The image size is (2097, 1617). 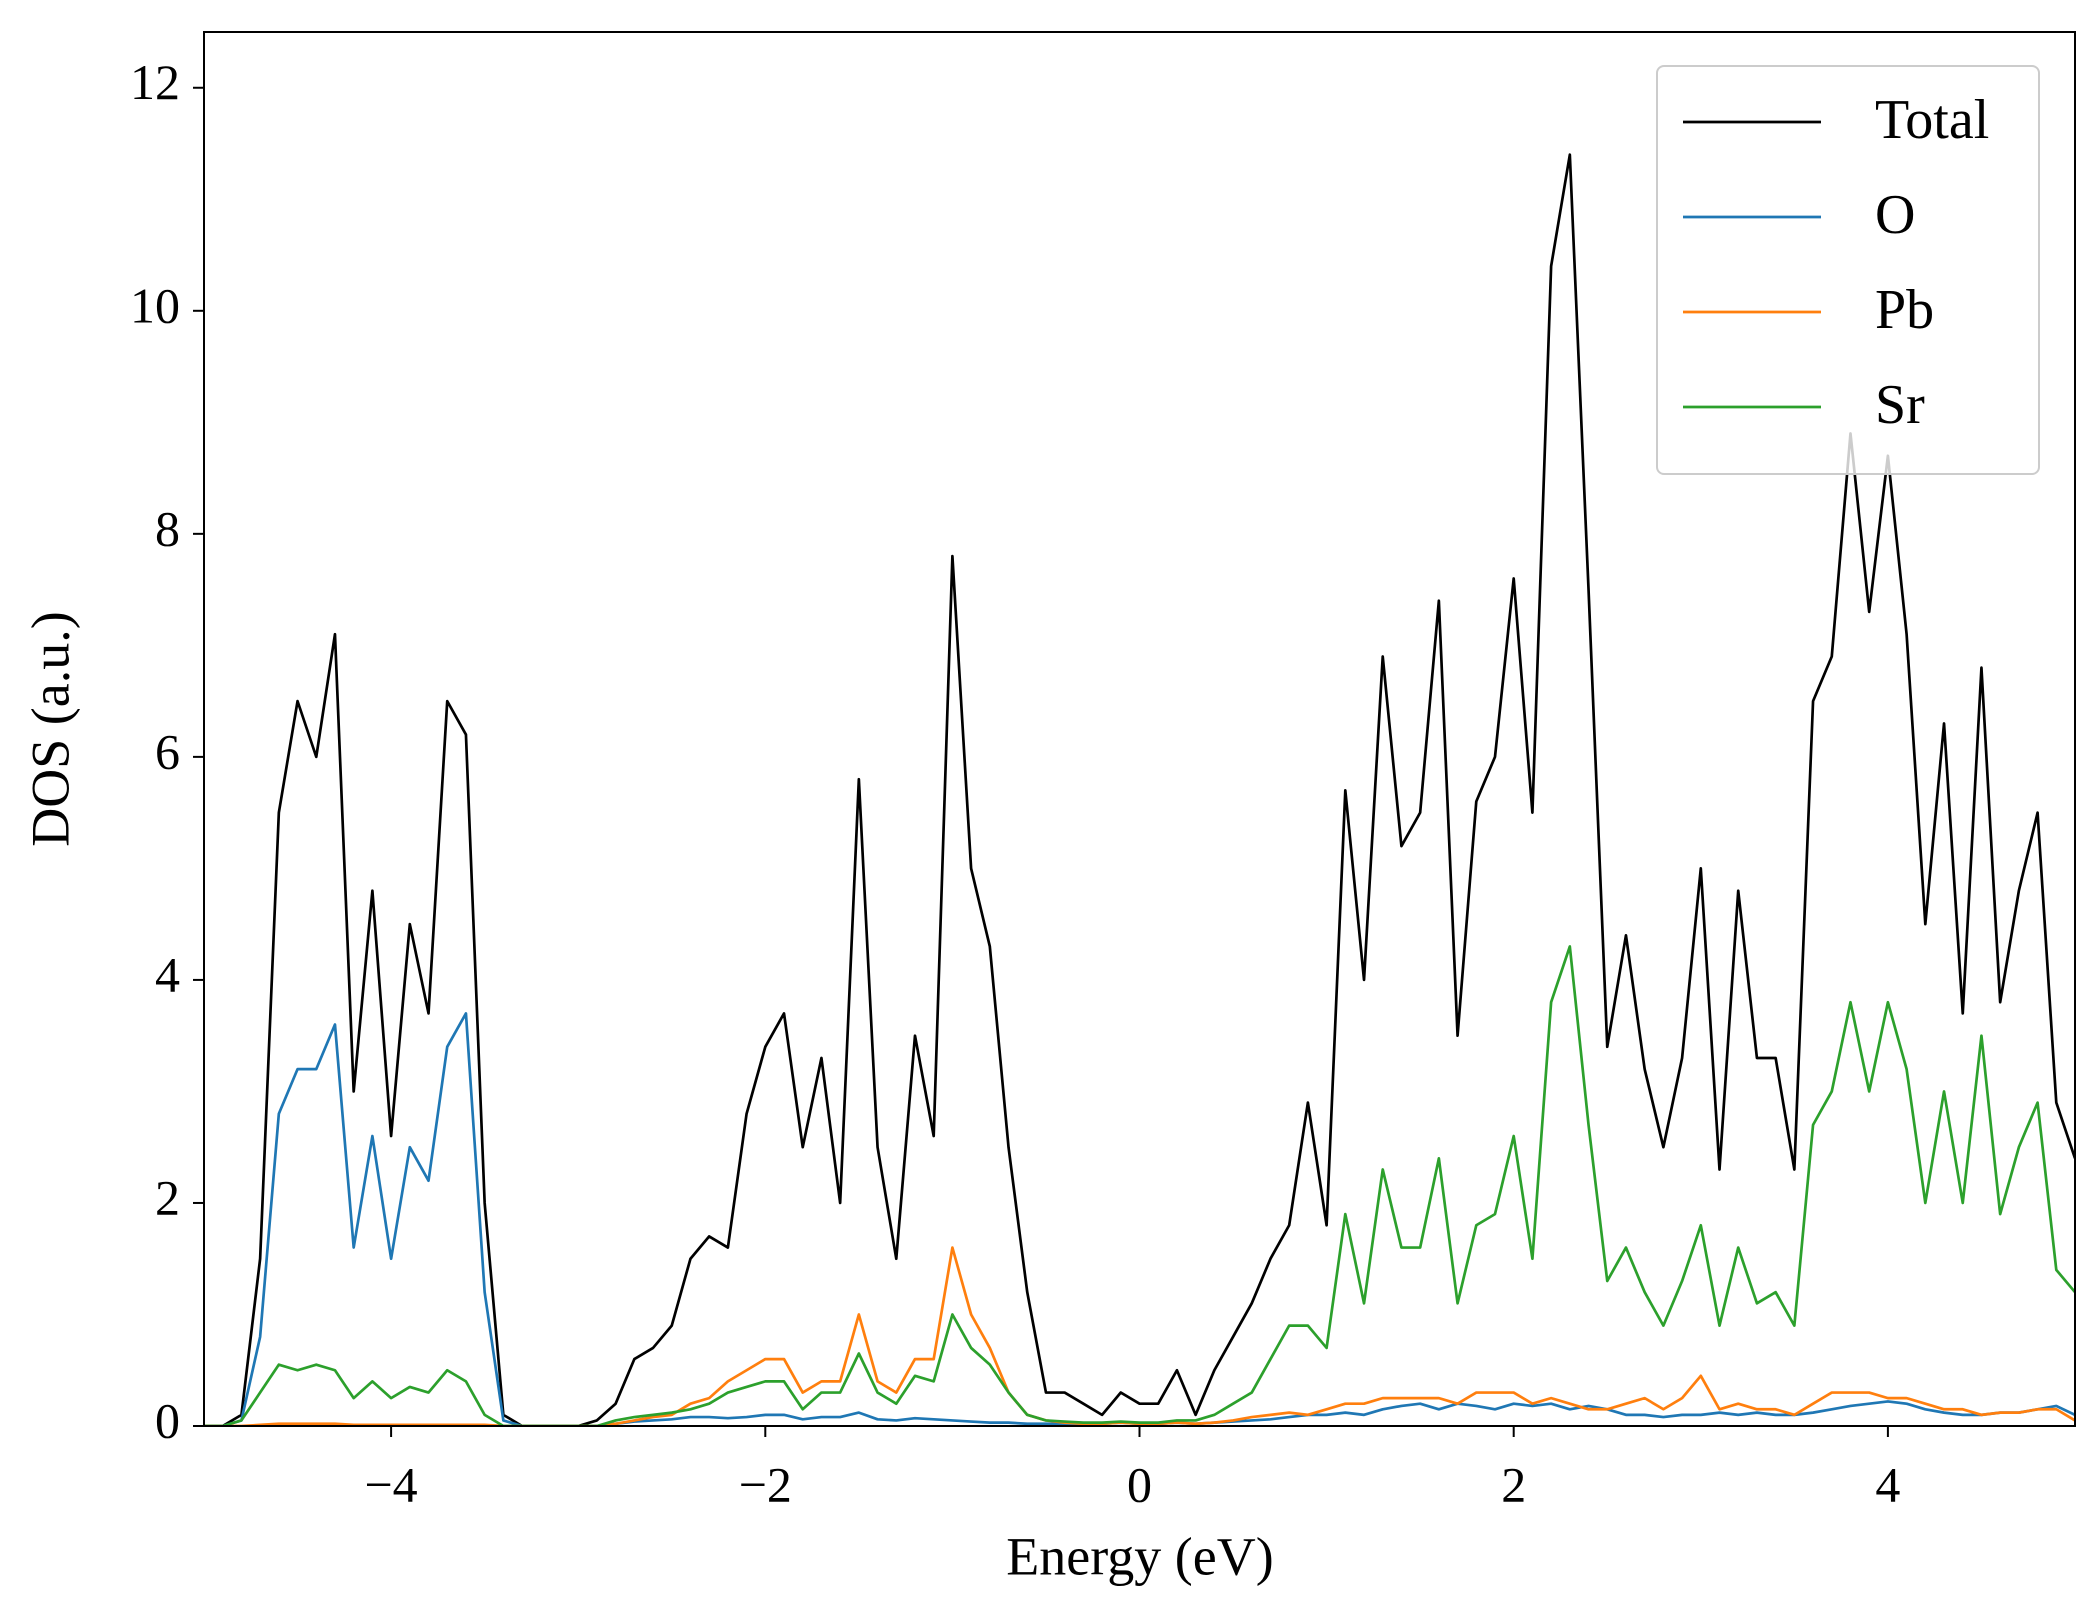 What do you see at coordinates (167, 1420) in the screenshot?
I see `y-tick-label: 0` at bounding box center [167, 1420].